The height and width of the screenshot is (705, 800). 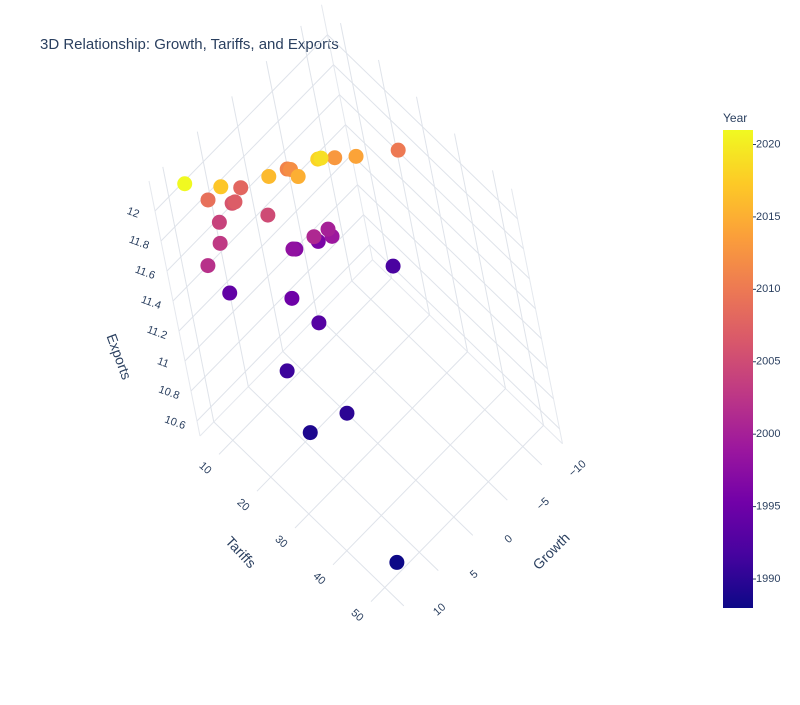 What do you see at coordinates (119, 357) in the screenshot?
I see `z-axis-title: Exports` at bounding box center [119, 357].